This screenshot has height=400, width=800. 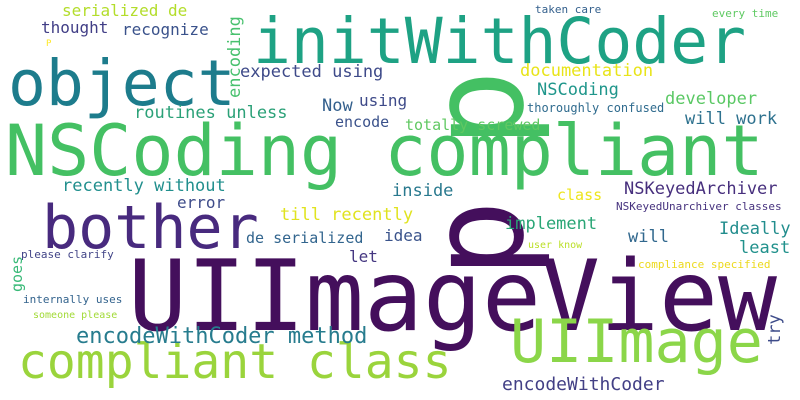 What do you see at coordinates (473, 125) in the screenshot?
I see `word-totally-screwed: totally screwed` at bounding box center [473, 125].